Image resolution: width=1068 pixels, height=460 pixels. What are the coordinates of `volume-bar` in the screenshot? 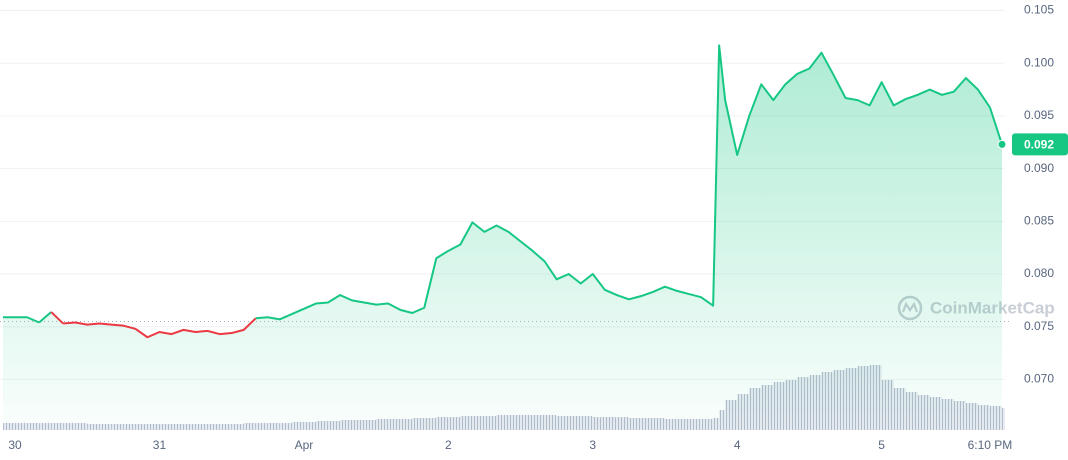 It's located at (1003, 419).